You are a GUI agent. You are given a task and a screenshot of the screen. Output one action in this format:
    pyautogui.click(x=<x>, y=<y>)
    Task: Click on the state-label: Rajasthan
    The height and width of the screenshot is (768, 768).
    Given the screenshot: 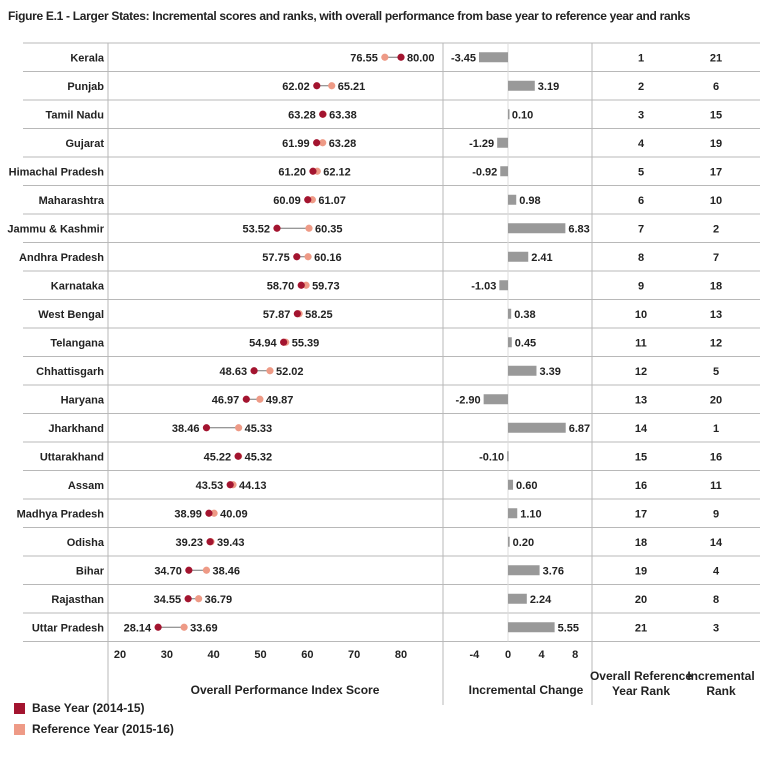 What is the action you would take?
    pyautogui.click(x=77, y=600)
    